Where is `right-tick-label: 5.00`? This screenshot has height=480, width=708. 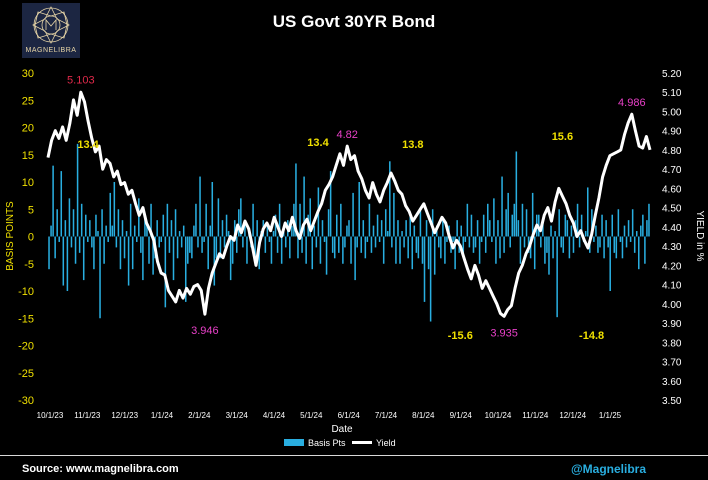 right-tick-label: 5.00 is located at coordinates (672, 113).